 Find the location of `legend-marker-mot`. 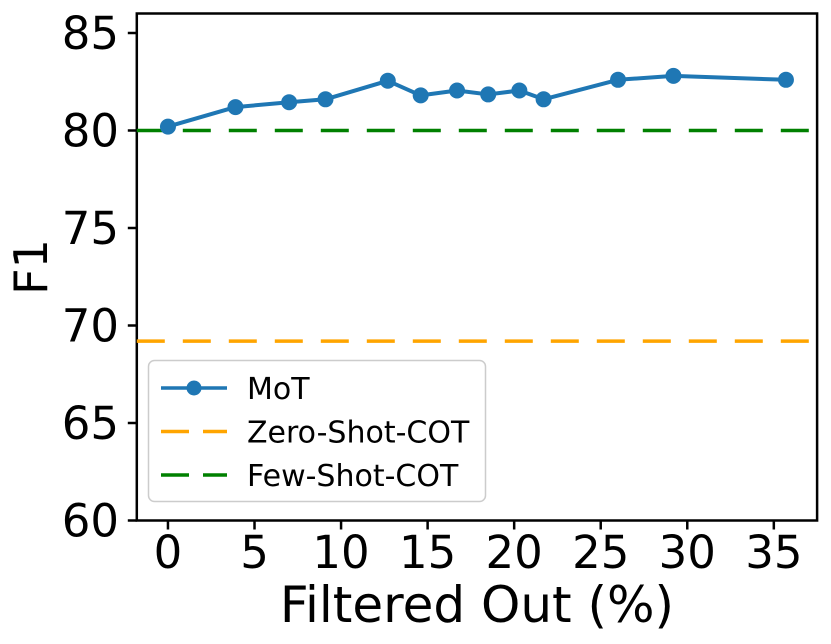

legend-marker-mot is located at coordinates (194, 388).